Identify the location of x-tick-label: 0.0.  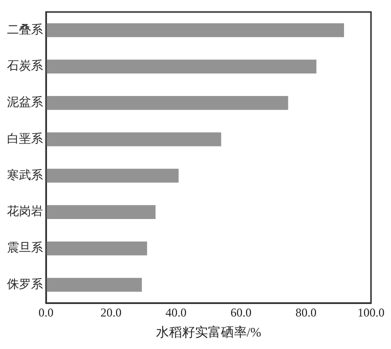
(46, 312).